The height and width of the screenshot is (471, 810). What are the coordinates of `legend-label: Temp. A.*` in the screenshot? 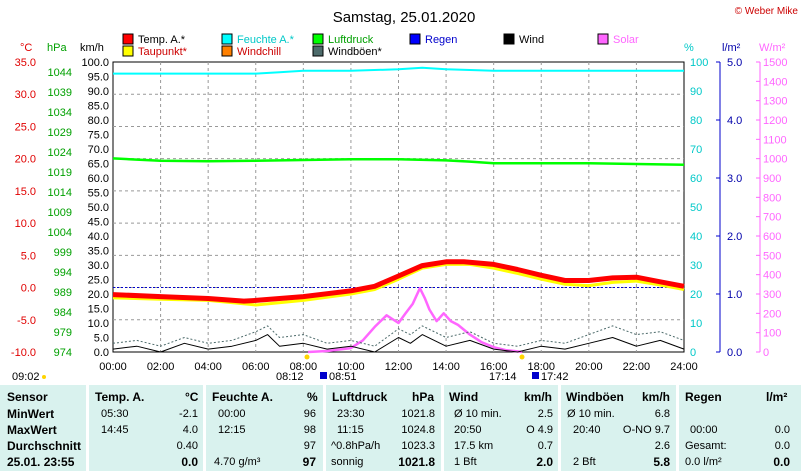 It's located at (162, 40).